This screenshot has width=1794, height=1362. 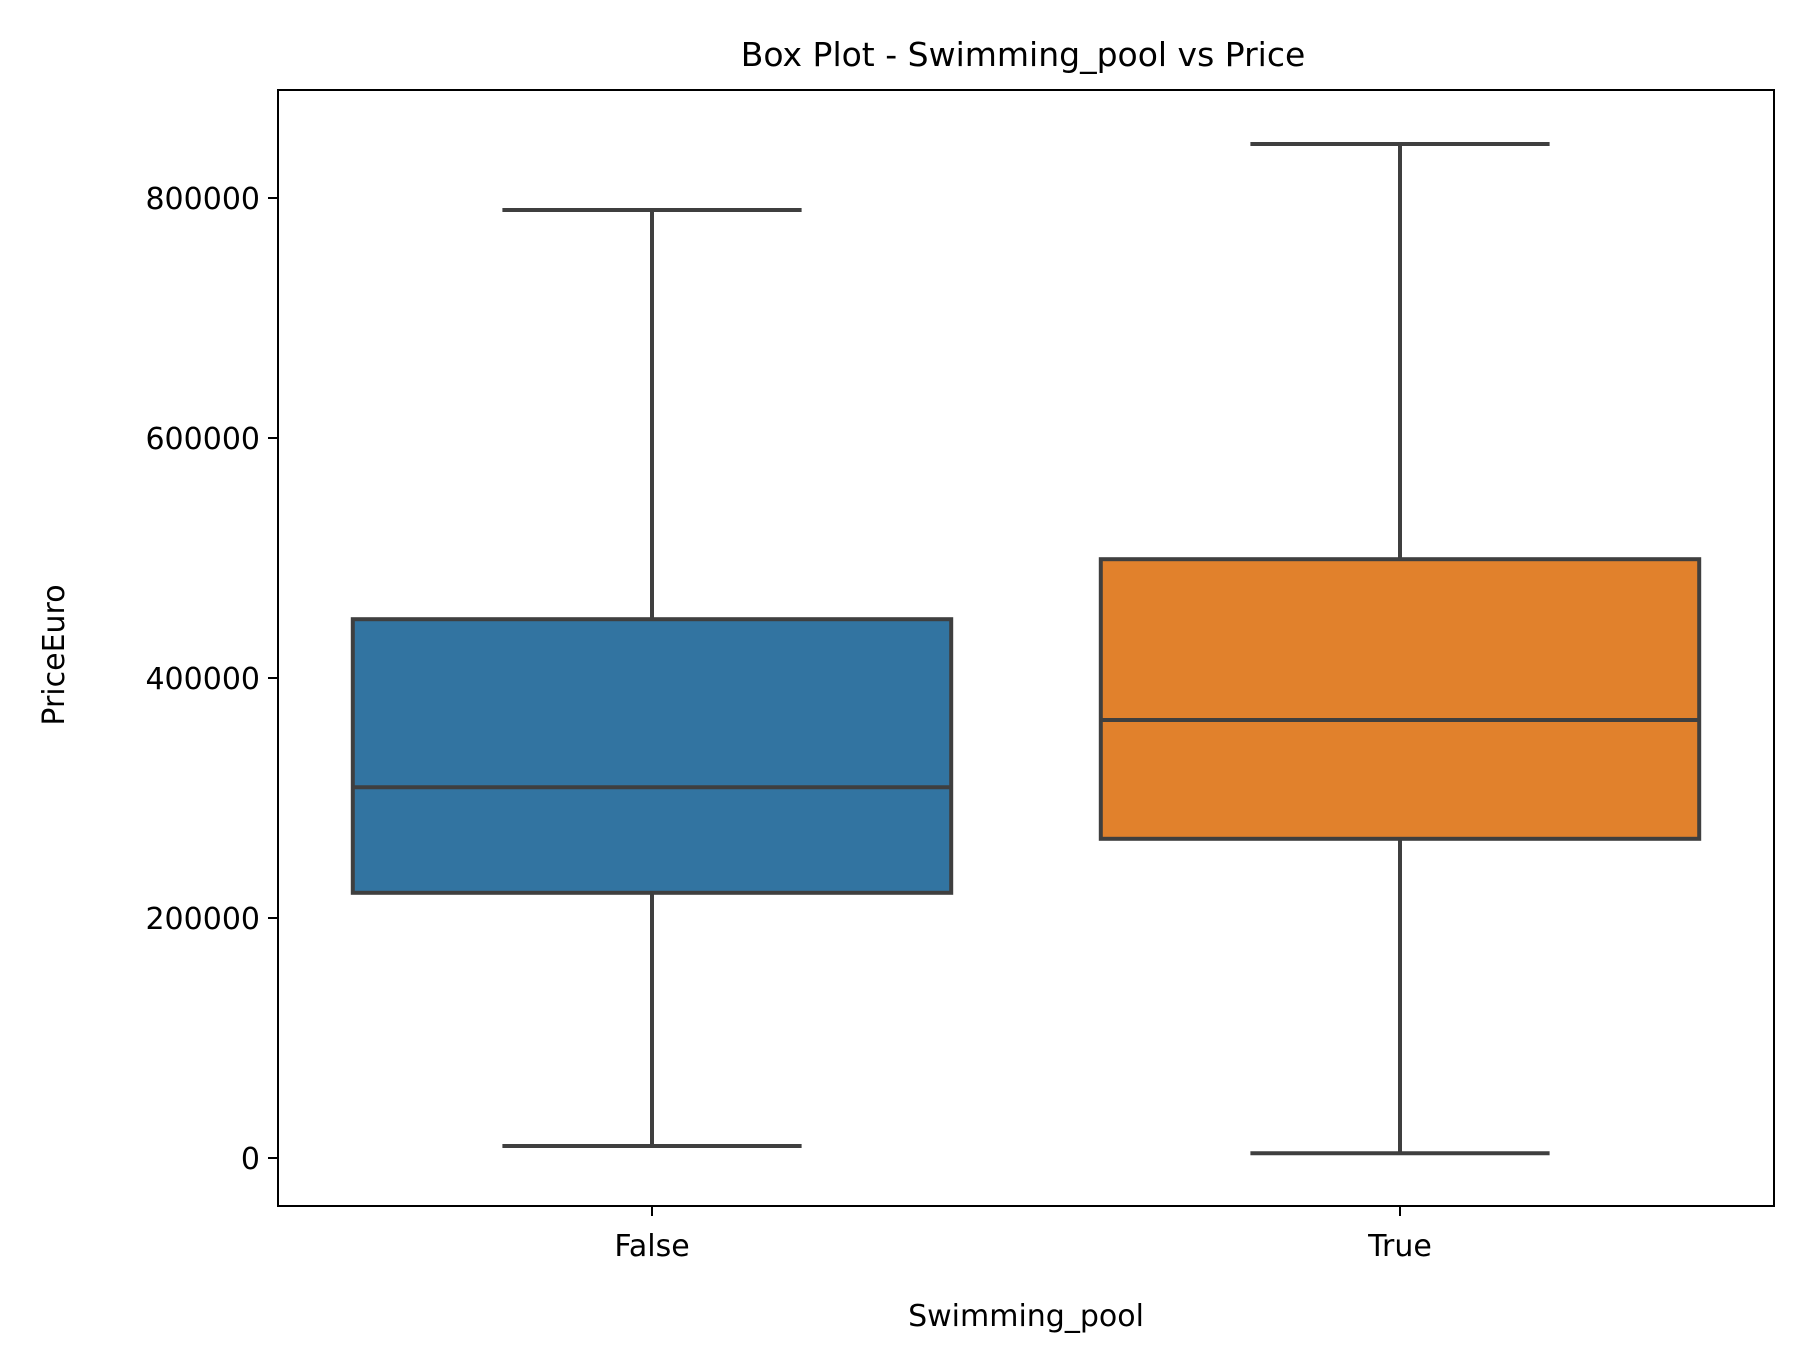 What do you see at coordinates (652, 756) in the screenshot?
I see `box-false` at bounding box center [652, 756].